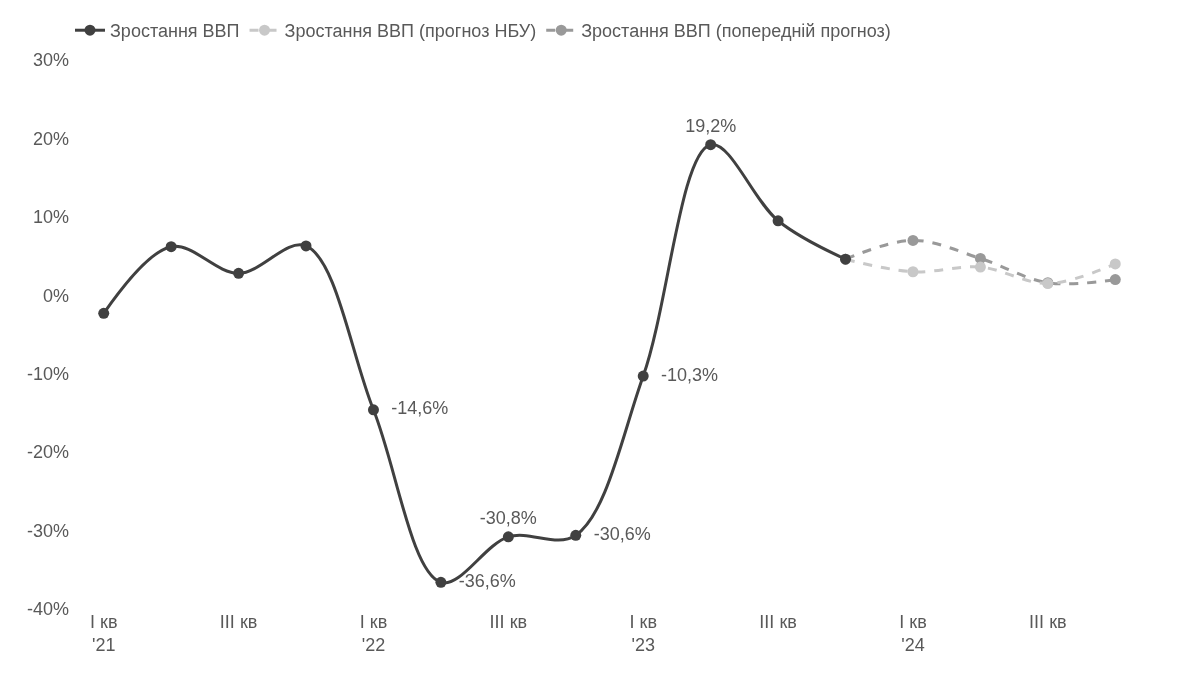 This screenshot has height=684, width=1179. Describe the element at coordinates (643, 634) in the screenshot. I see `x-tick-label: I кв '23` at that location.